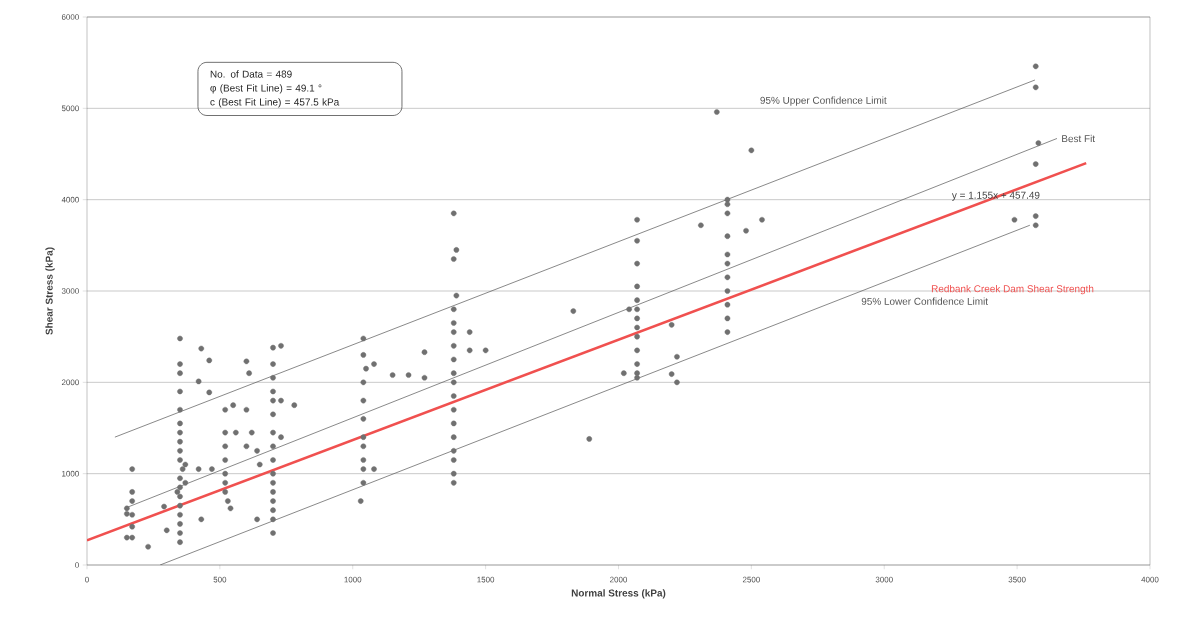  Describe the element at coordinates (50, 291) in the screenshot. I see `y-axis-title: Shear Stress (kPa)` at that location.